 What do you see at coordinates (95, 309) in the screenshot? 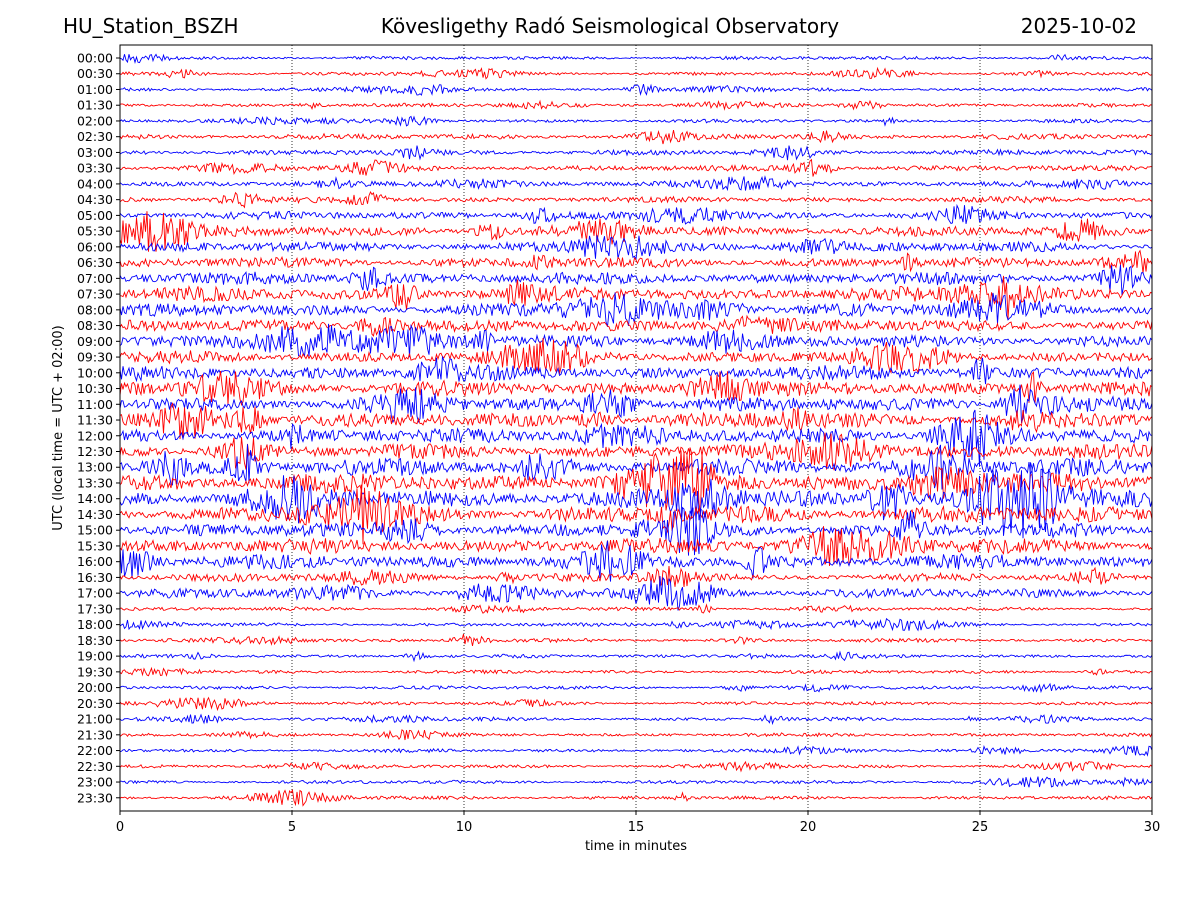
I see `y-tick-label: 08:00` at bounding box center [95, 309].